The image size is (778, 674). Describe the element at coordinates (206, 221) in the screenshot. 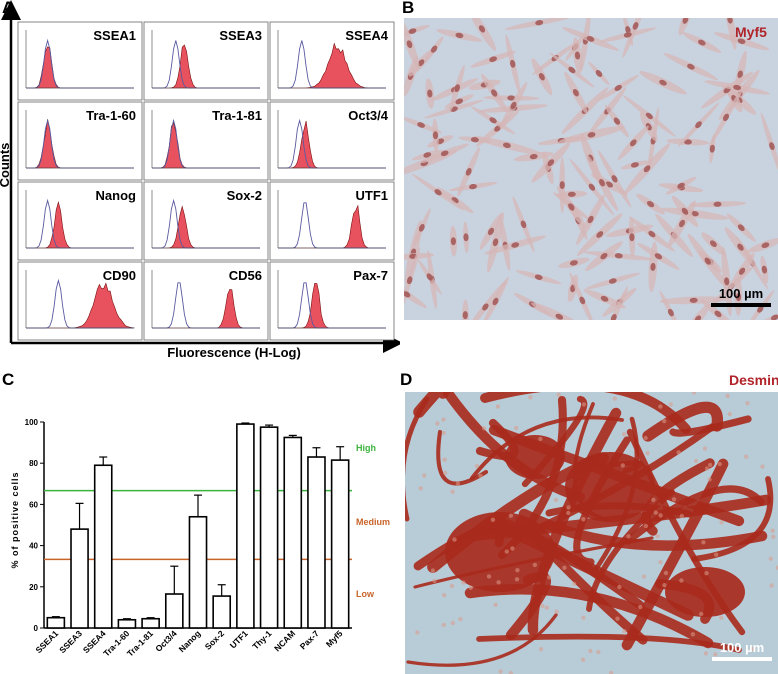

I see `histogram-cell: Sox-2` at that location.